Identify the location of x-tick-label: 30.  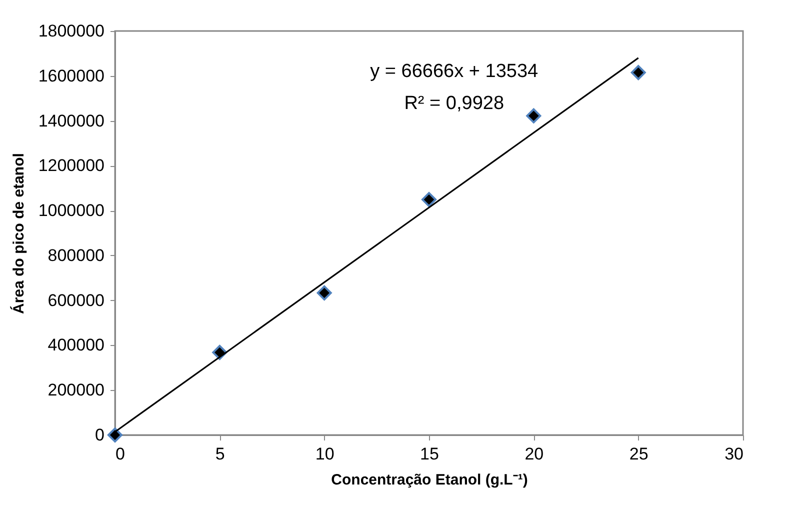
(734, 454).